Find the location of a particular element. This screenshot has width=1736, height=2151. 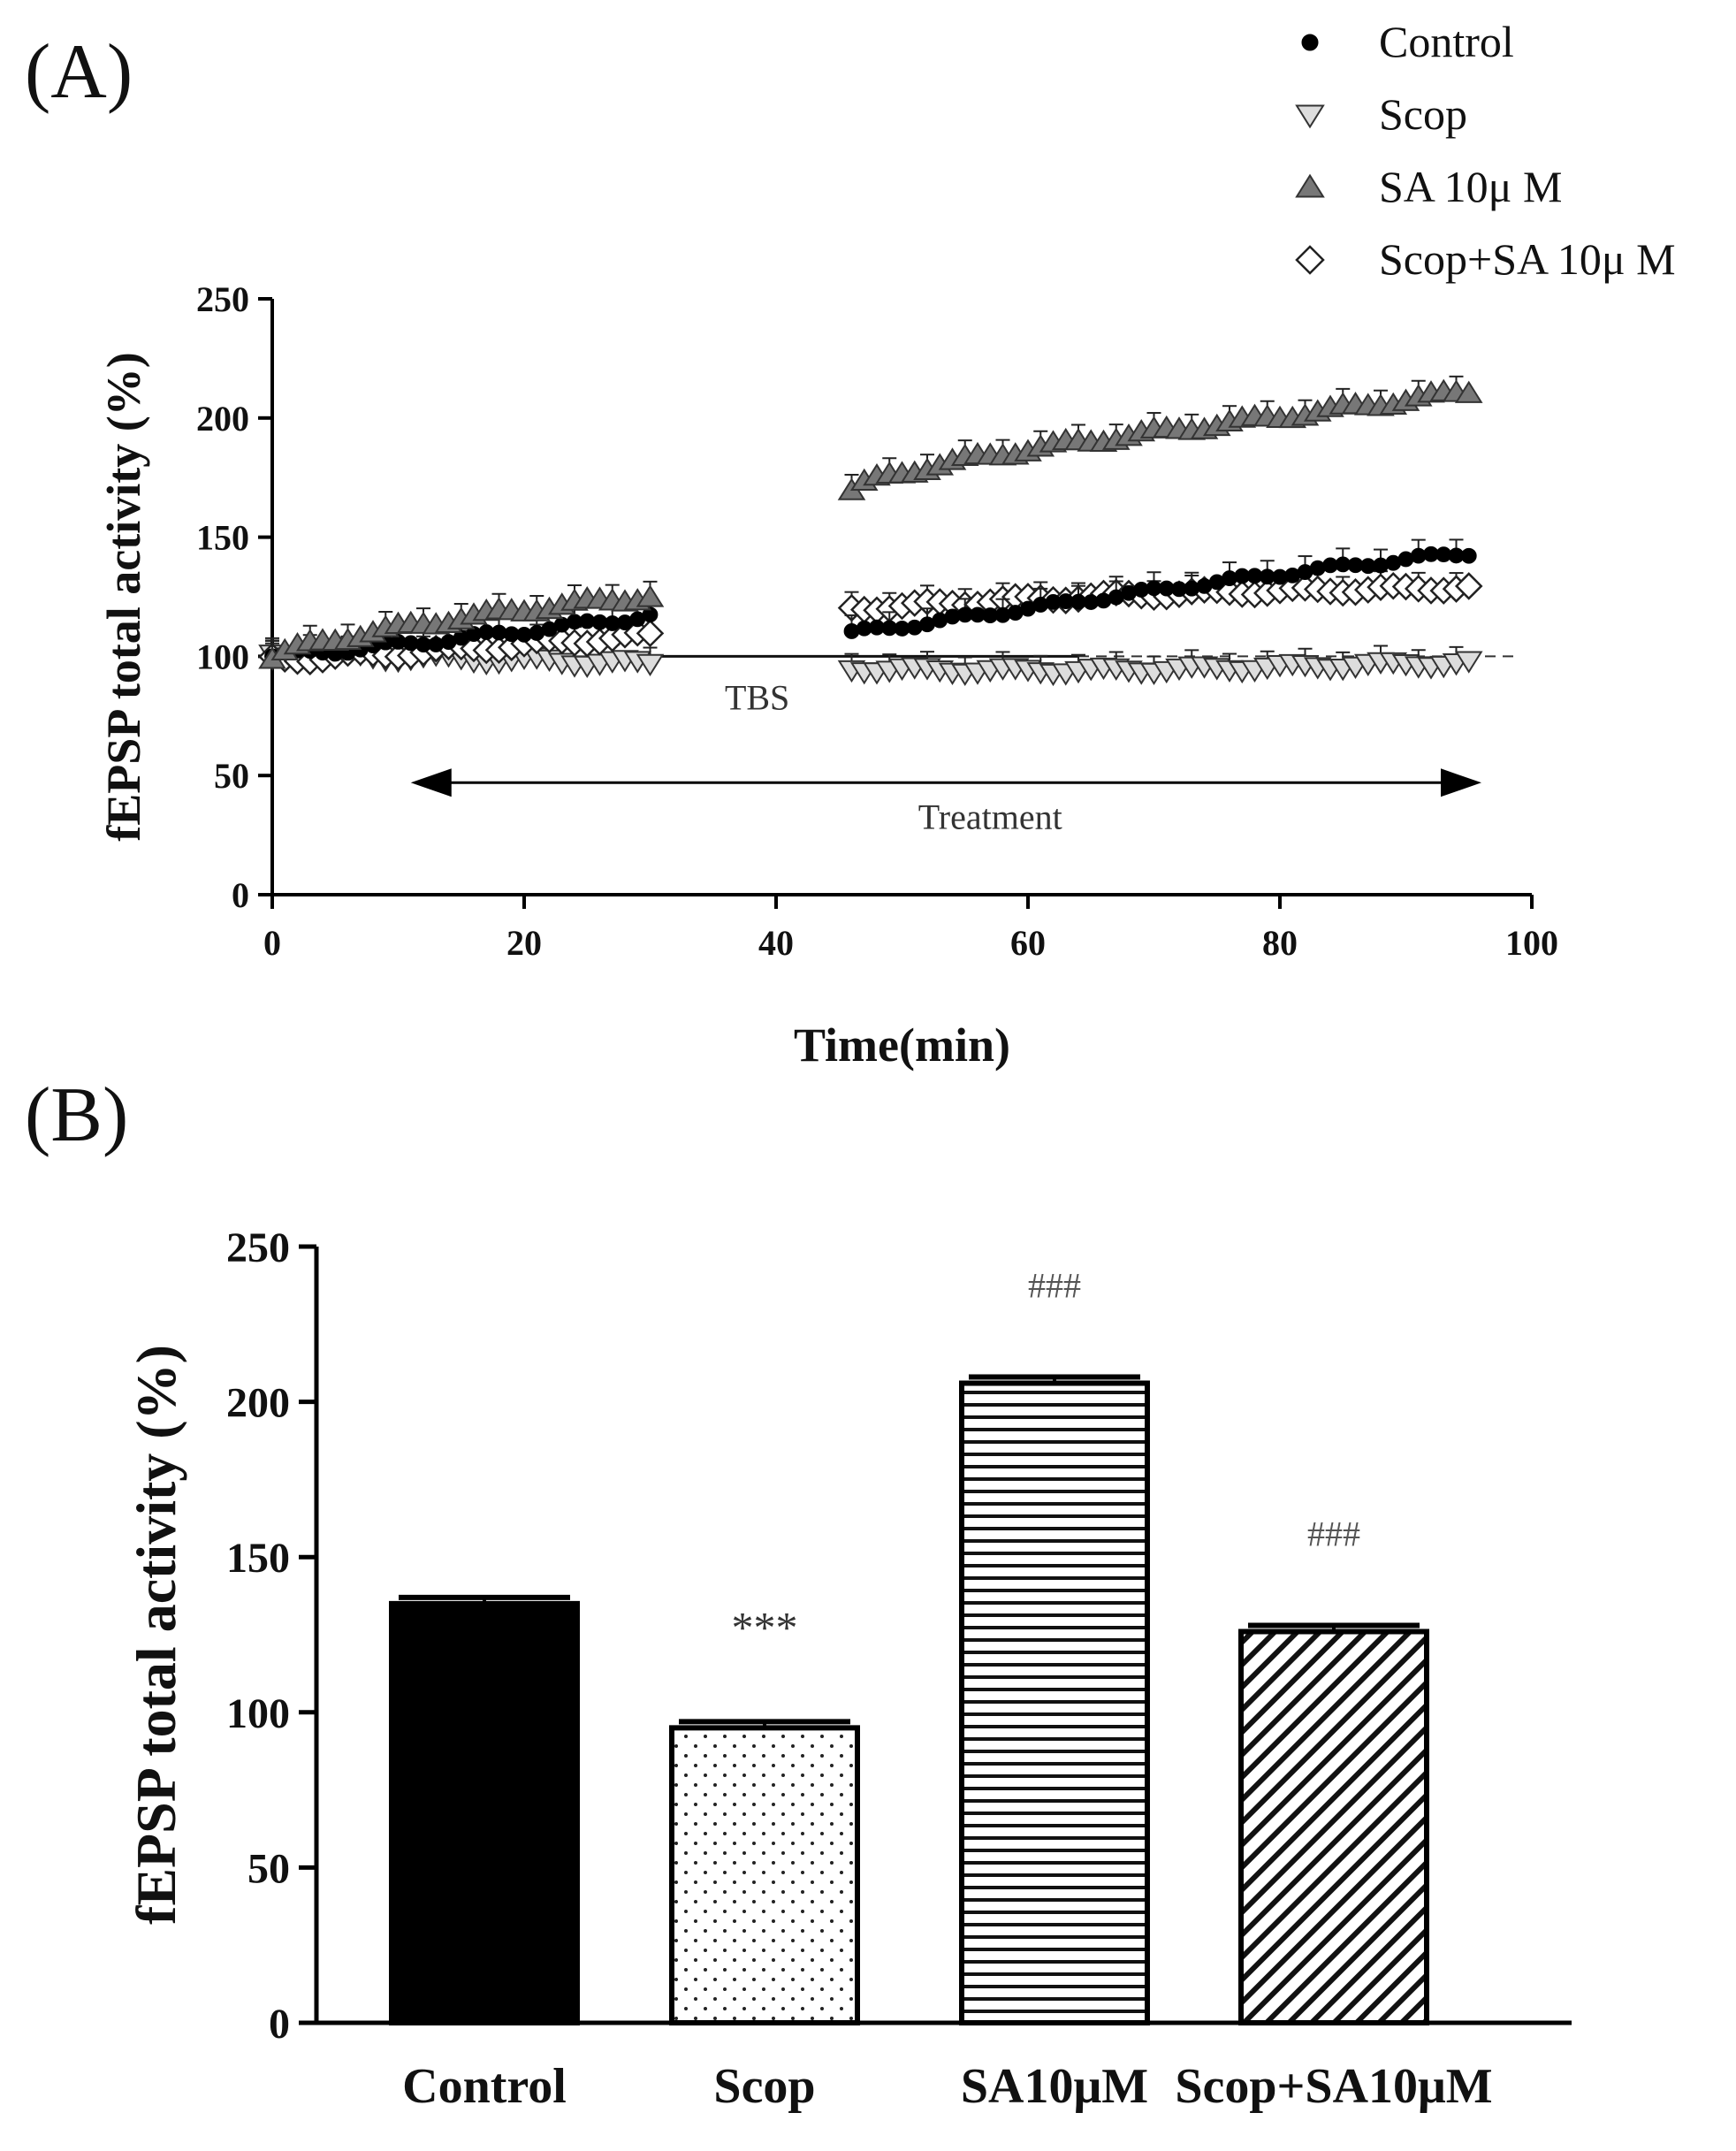

category-label: SA10μM is located at coordinates (1055, 2086).